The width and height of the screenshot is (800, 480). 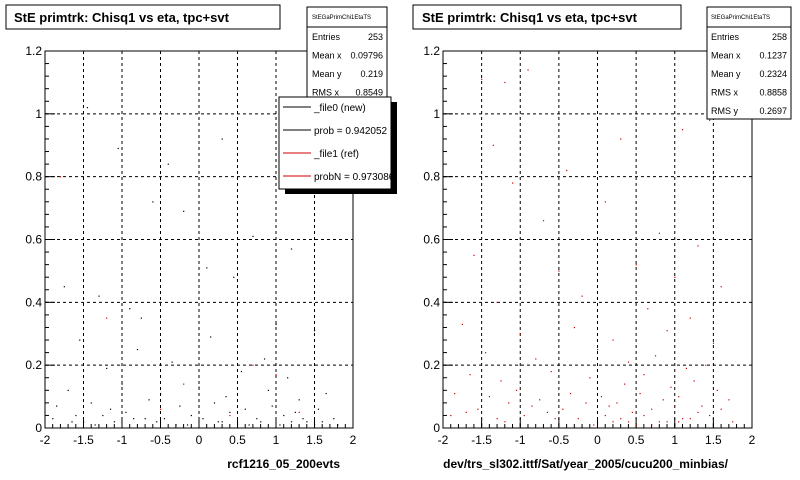 What do you see at coordinates (366, 56) in the screenshot?
I see `stats-row-value: 0.09796` at bounding box center [366, 56].